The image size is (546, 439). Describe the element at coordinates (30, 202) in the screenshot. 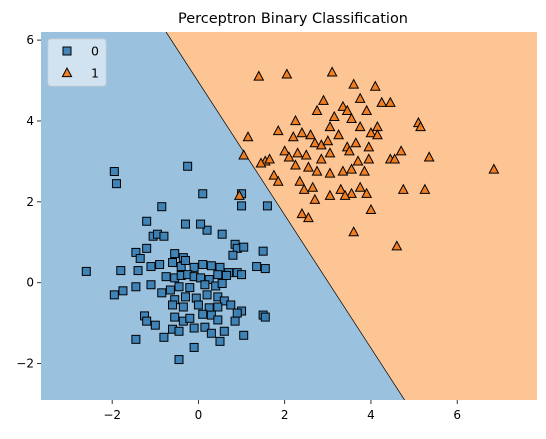

I see `y-tick-label: 2` at that location.